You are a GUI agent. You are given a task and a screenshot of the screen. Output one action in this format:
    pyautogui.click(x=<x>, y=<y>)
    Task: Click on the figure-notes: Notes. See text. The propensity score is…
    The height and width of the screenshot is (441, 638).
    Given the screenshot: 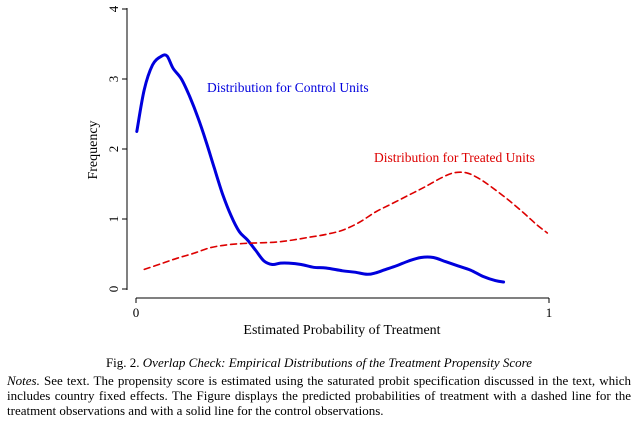 What is the action you would take?
    pyautogui.click(x=319, y=395)
    